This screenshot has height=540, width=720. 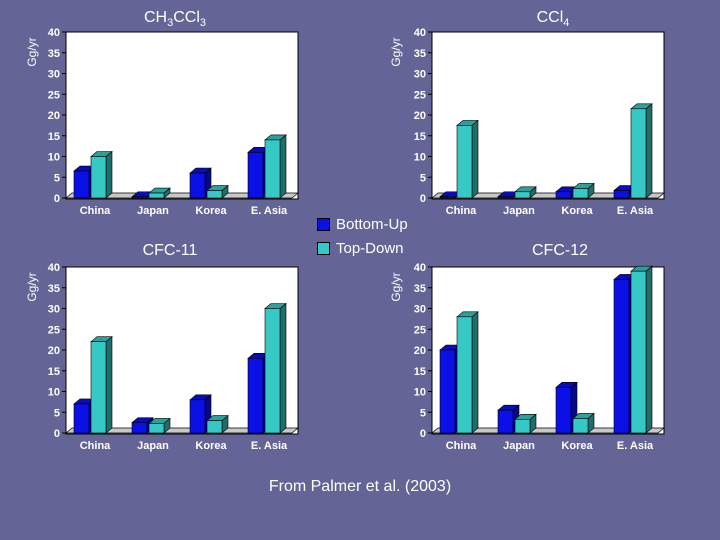 I want to click on chart-title: CCl4, so click(x=553, y=19).